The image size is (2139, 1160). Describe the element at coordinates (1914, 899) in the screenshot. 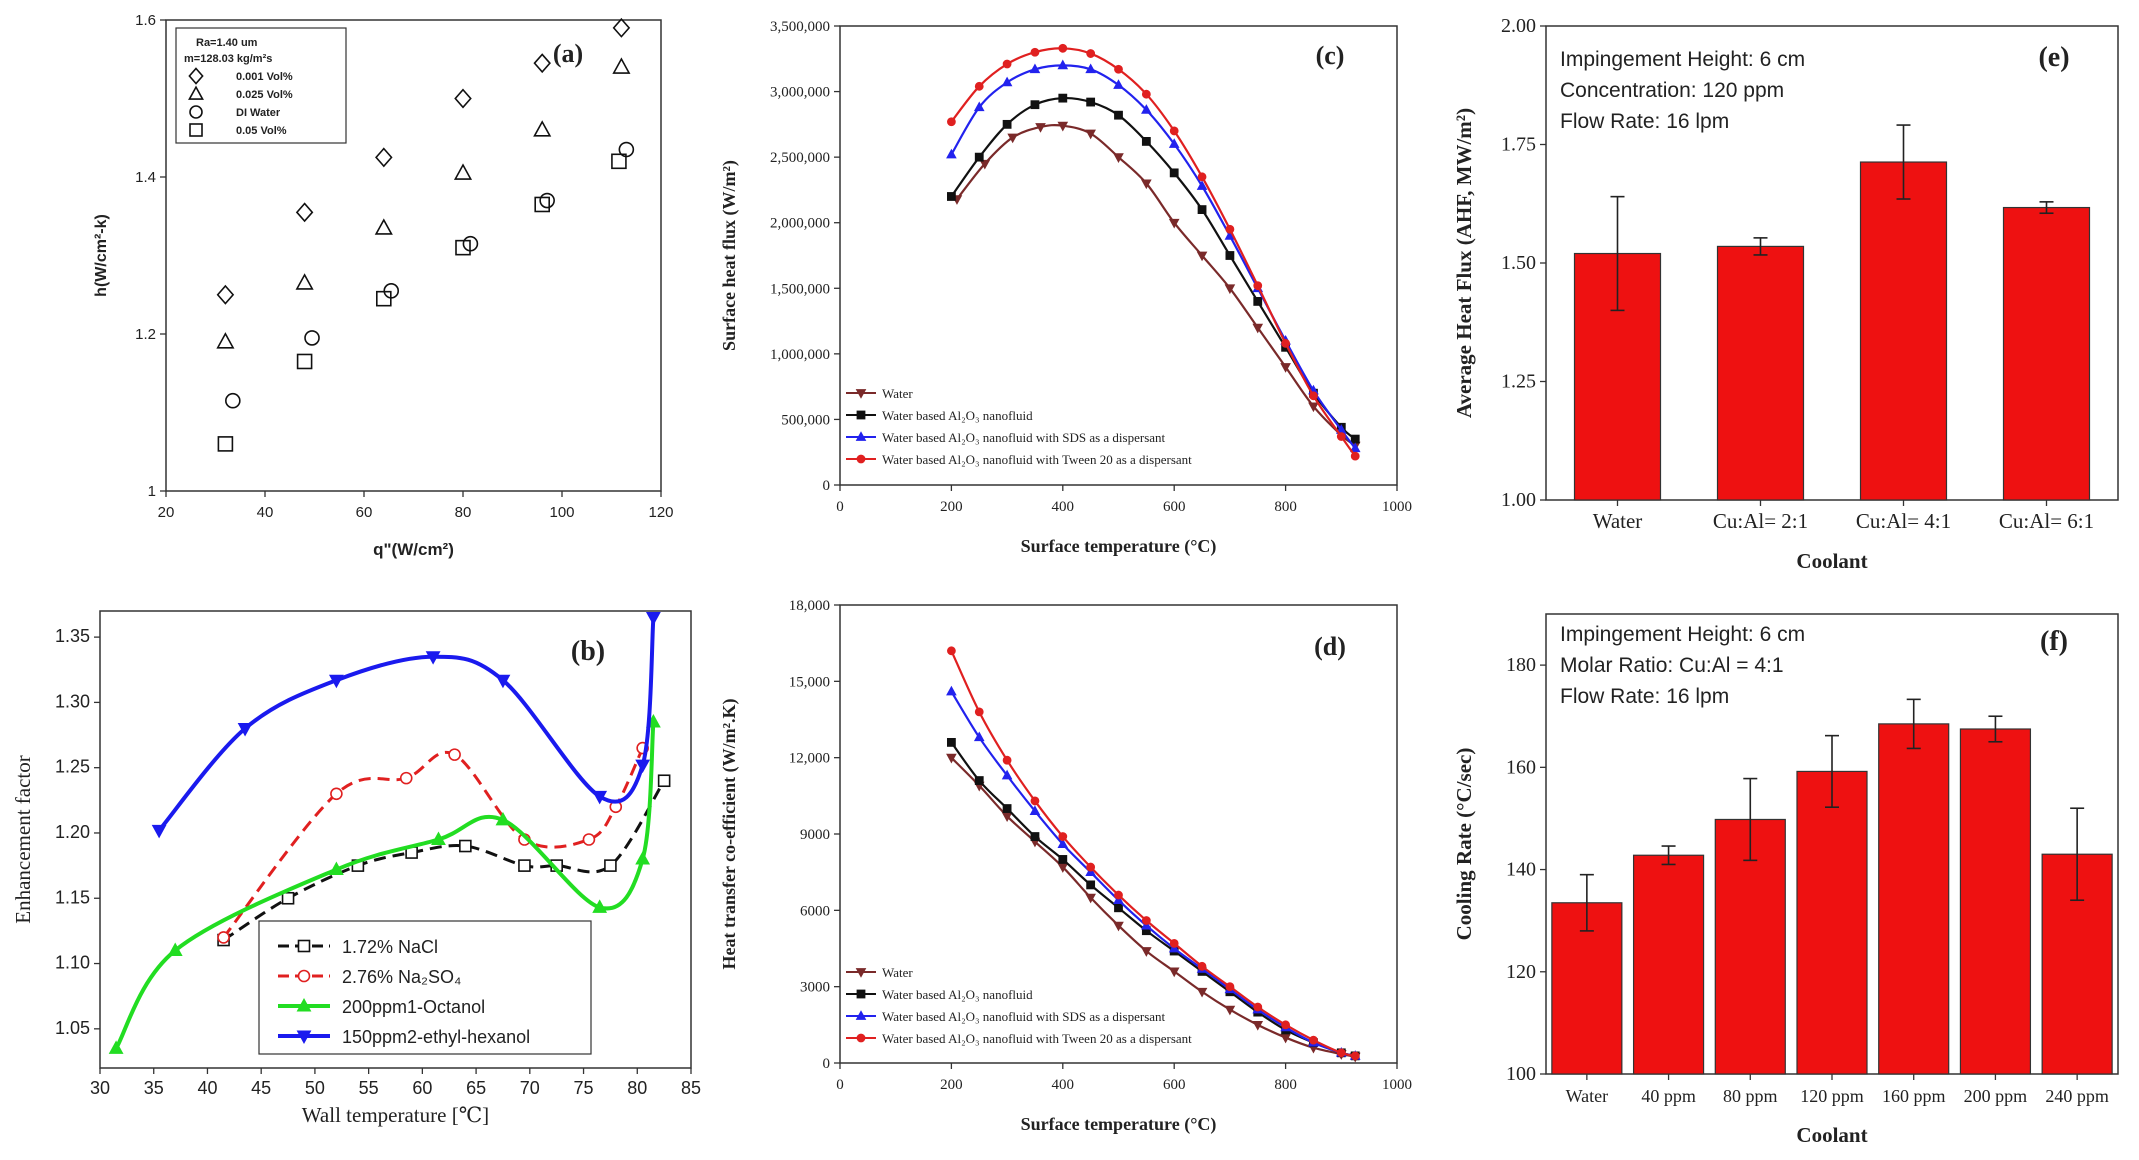

I see `bar` at that location.